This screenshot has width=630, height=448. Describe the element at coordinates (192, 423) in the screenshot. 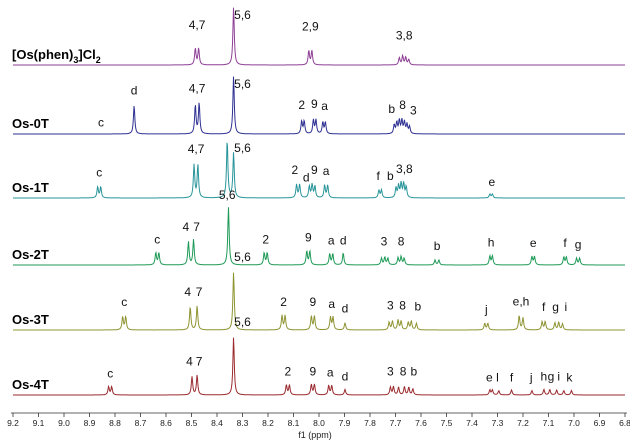

I see `x-tick-label-7: 8.5` at that location.